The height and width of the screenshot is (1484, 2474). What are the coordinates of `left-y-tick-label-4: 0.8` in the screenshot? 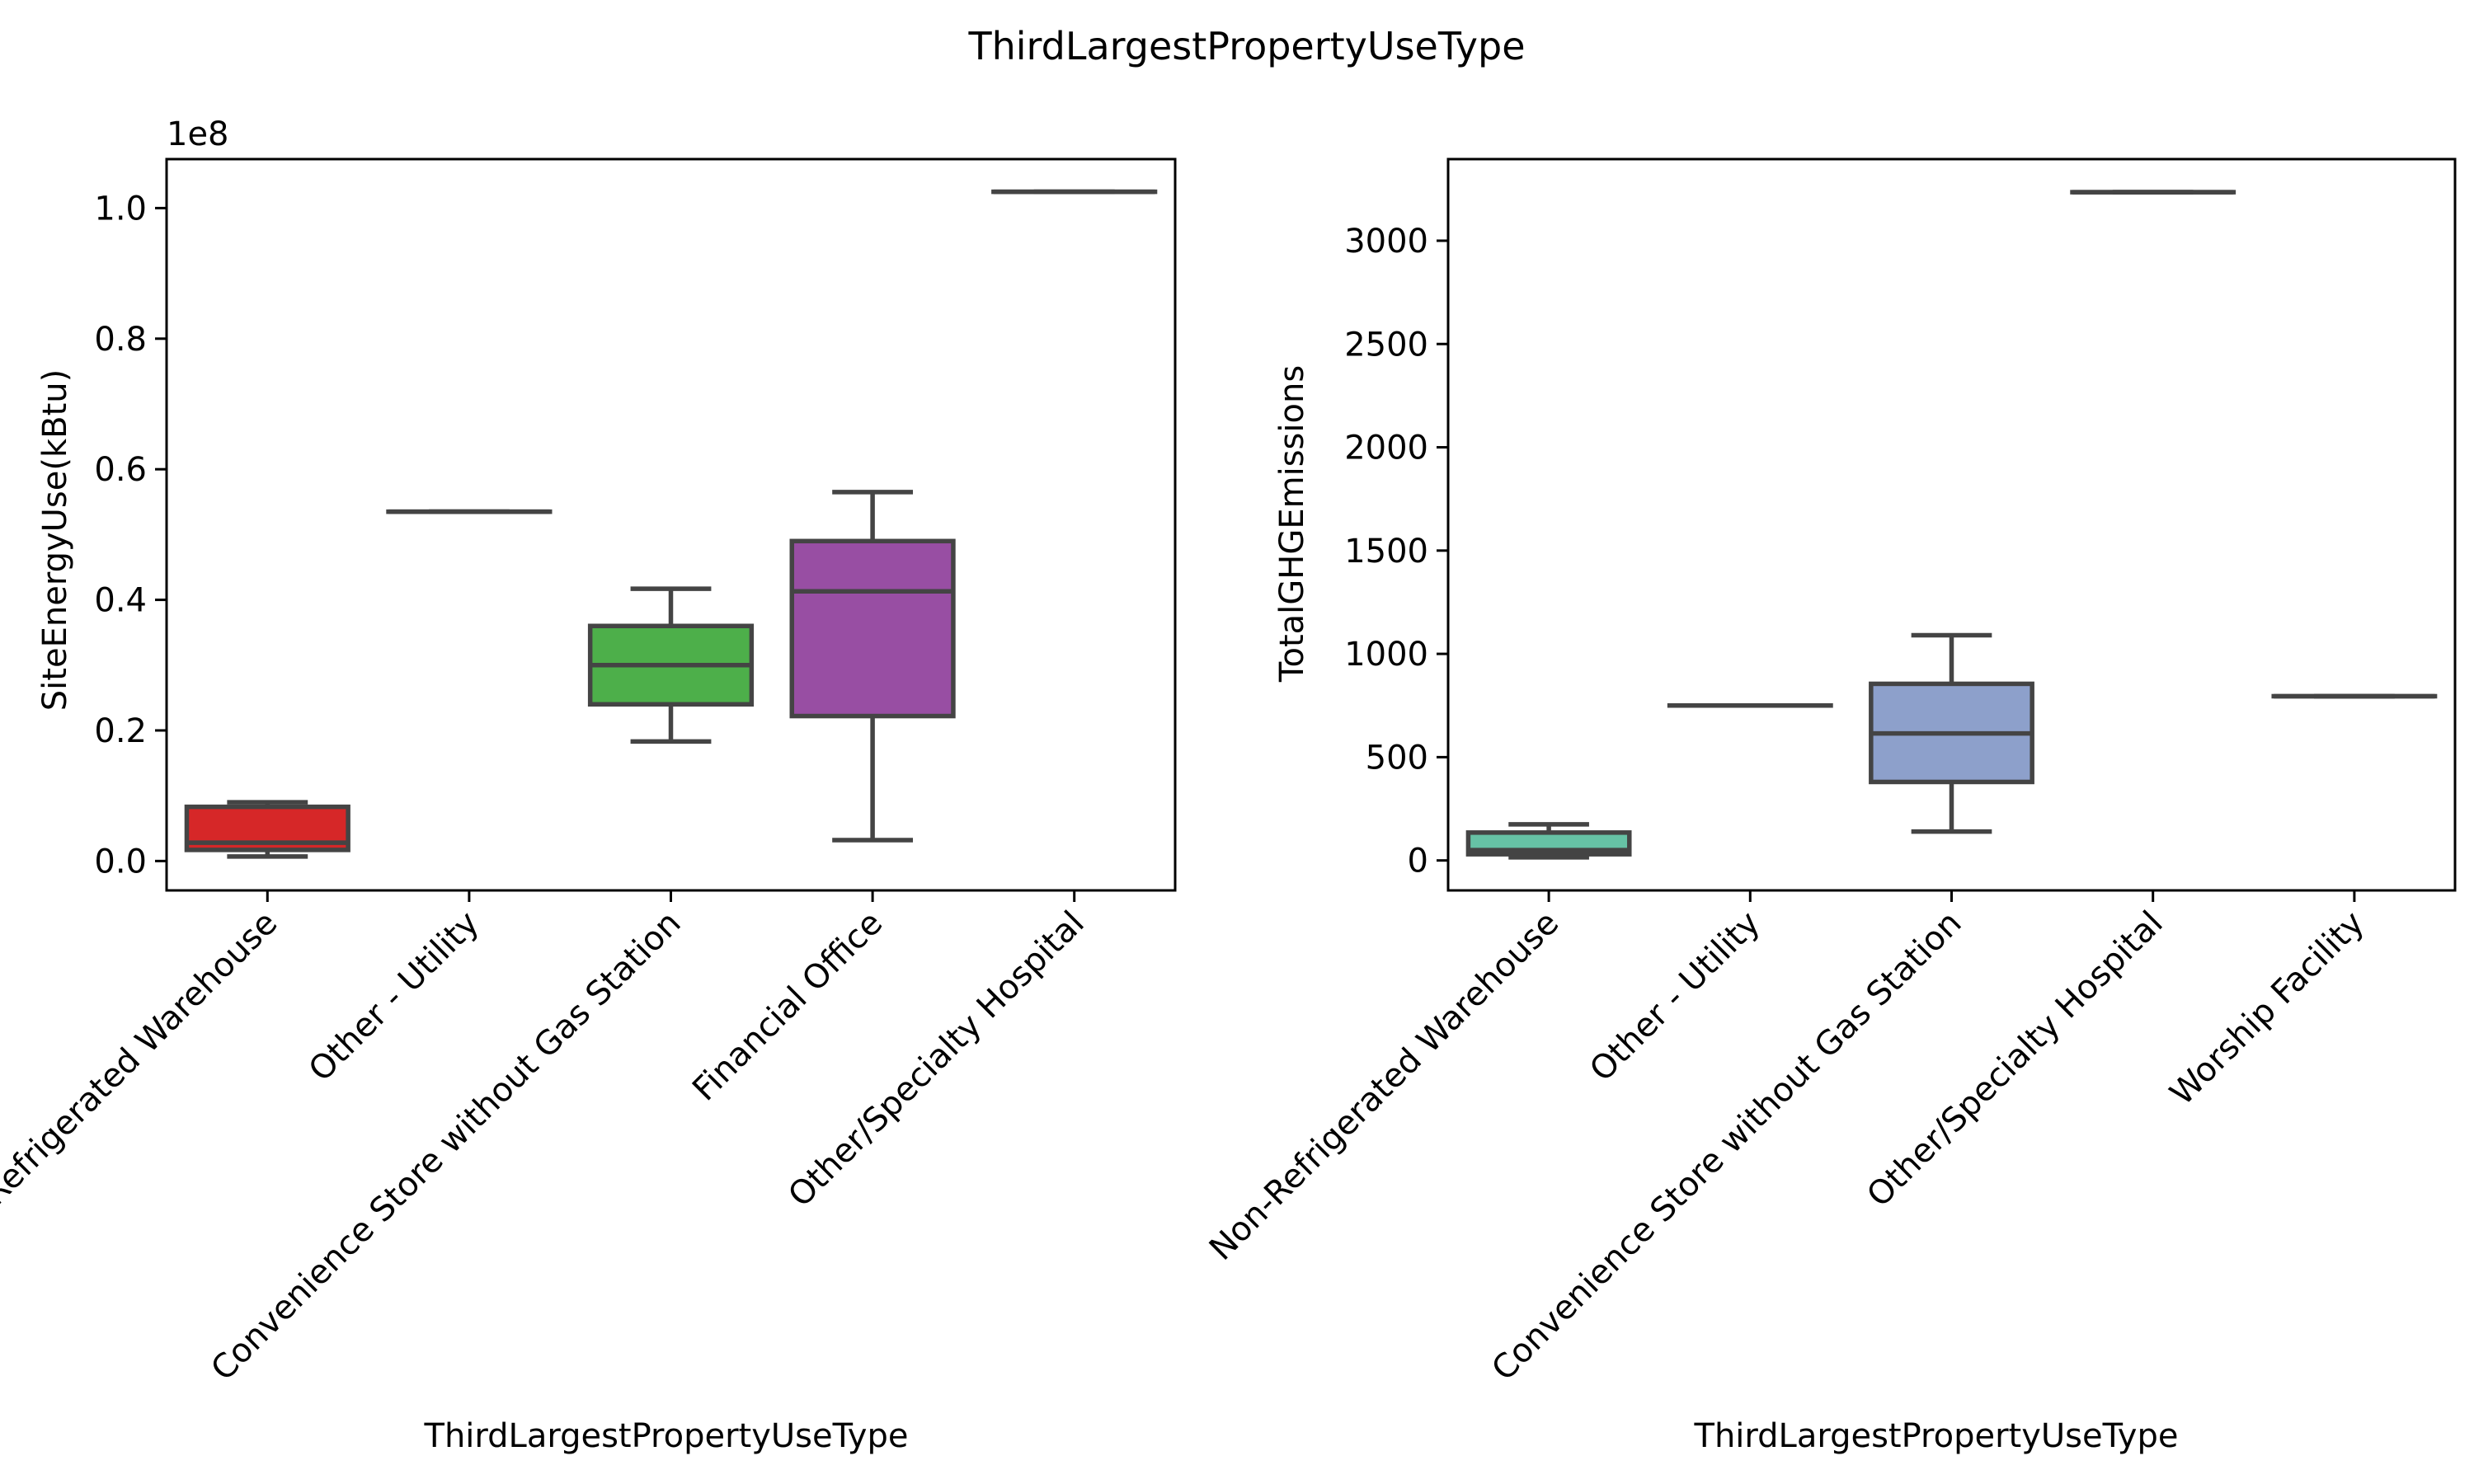 It's located at (120, 340).